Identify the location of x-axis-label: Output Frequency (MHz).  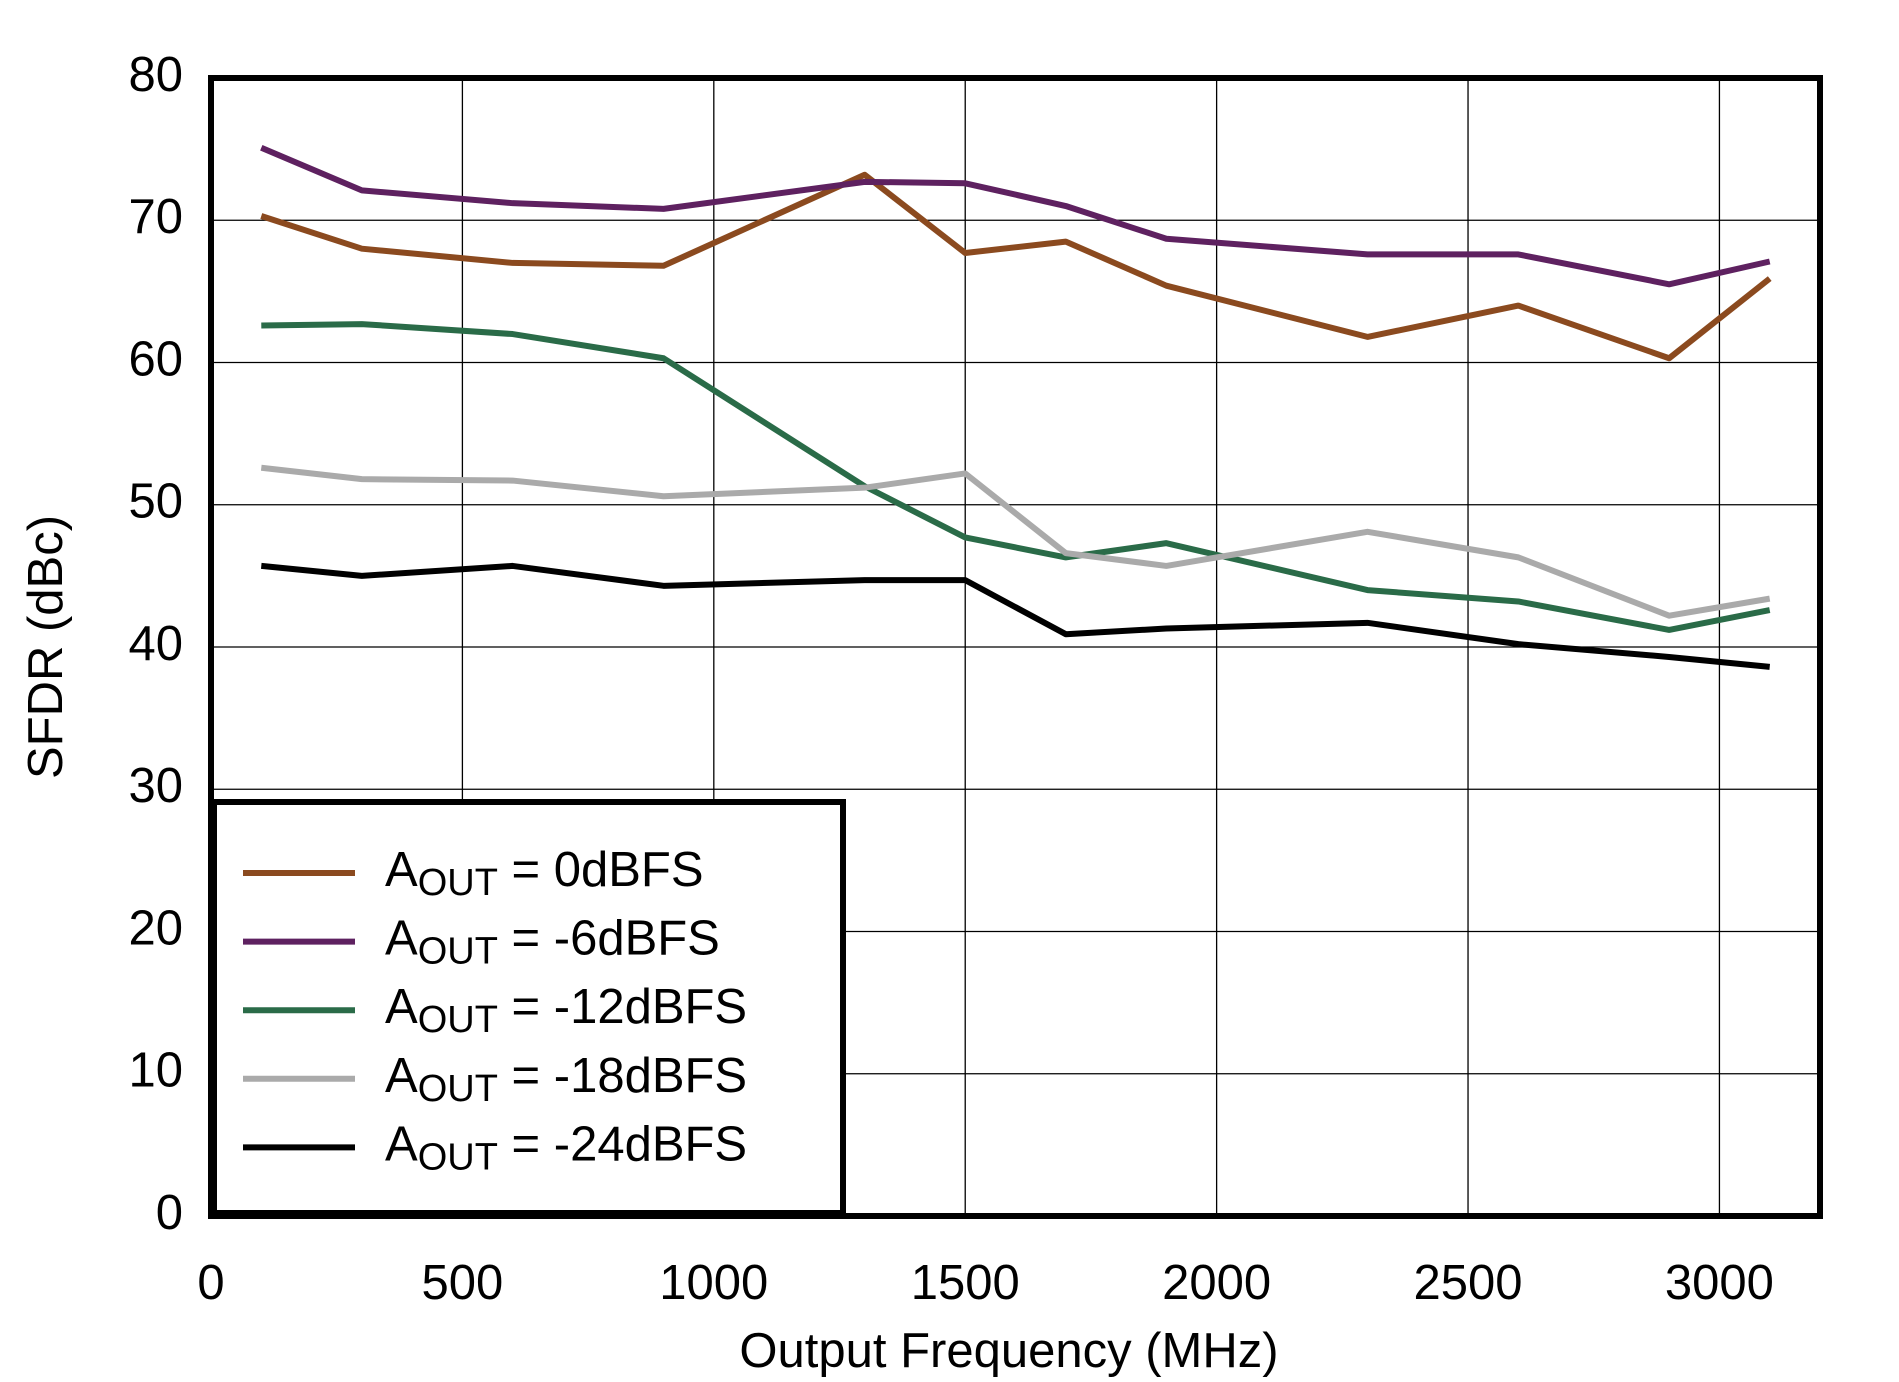
(1008, 1351).